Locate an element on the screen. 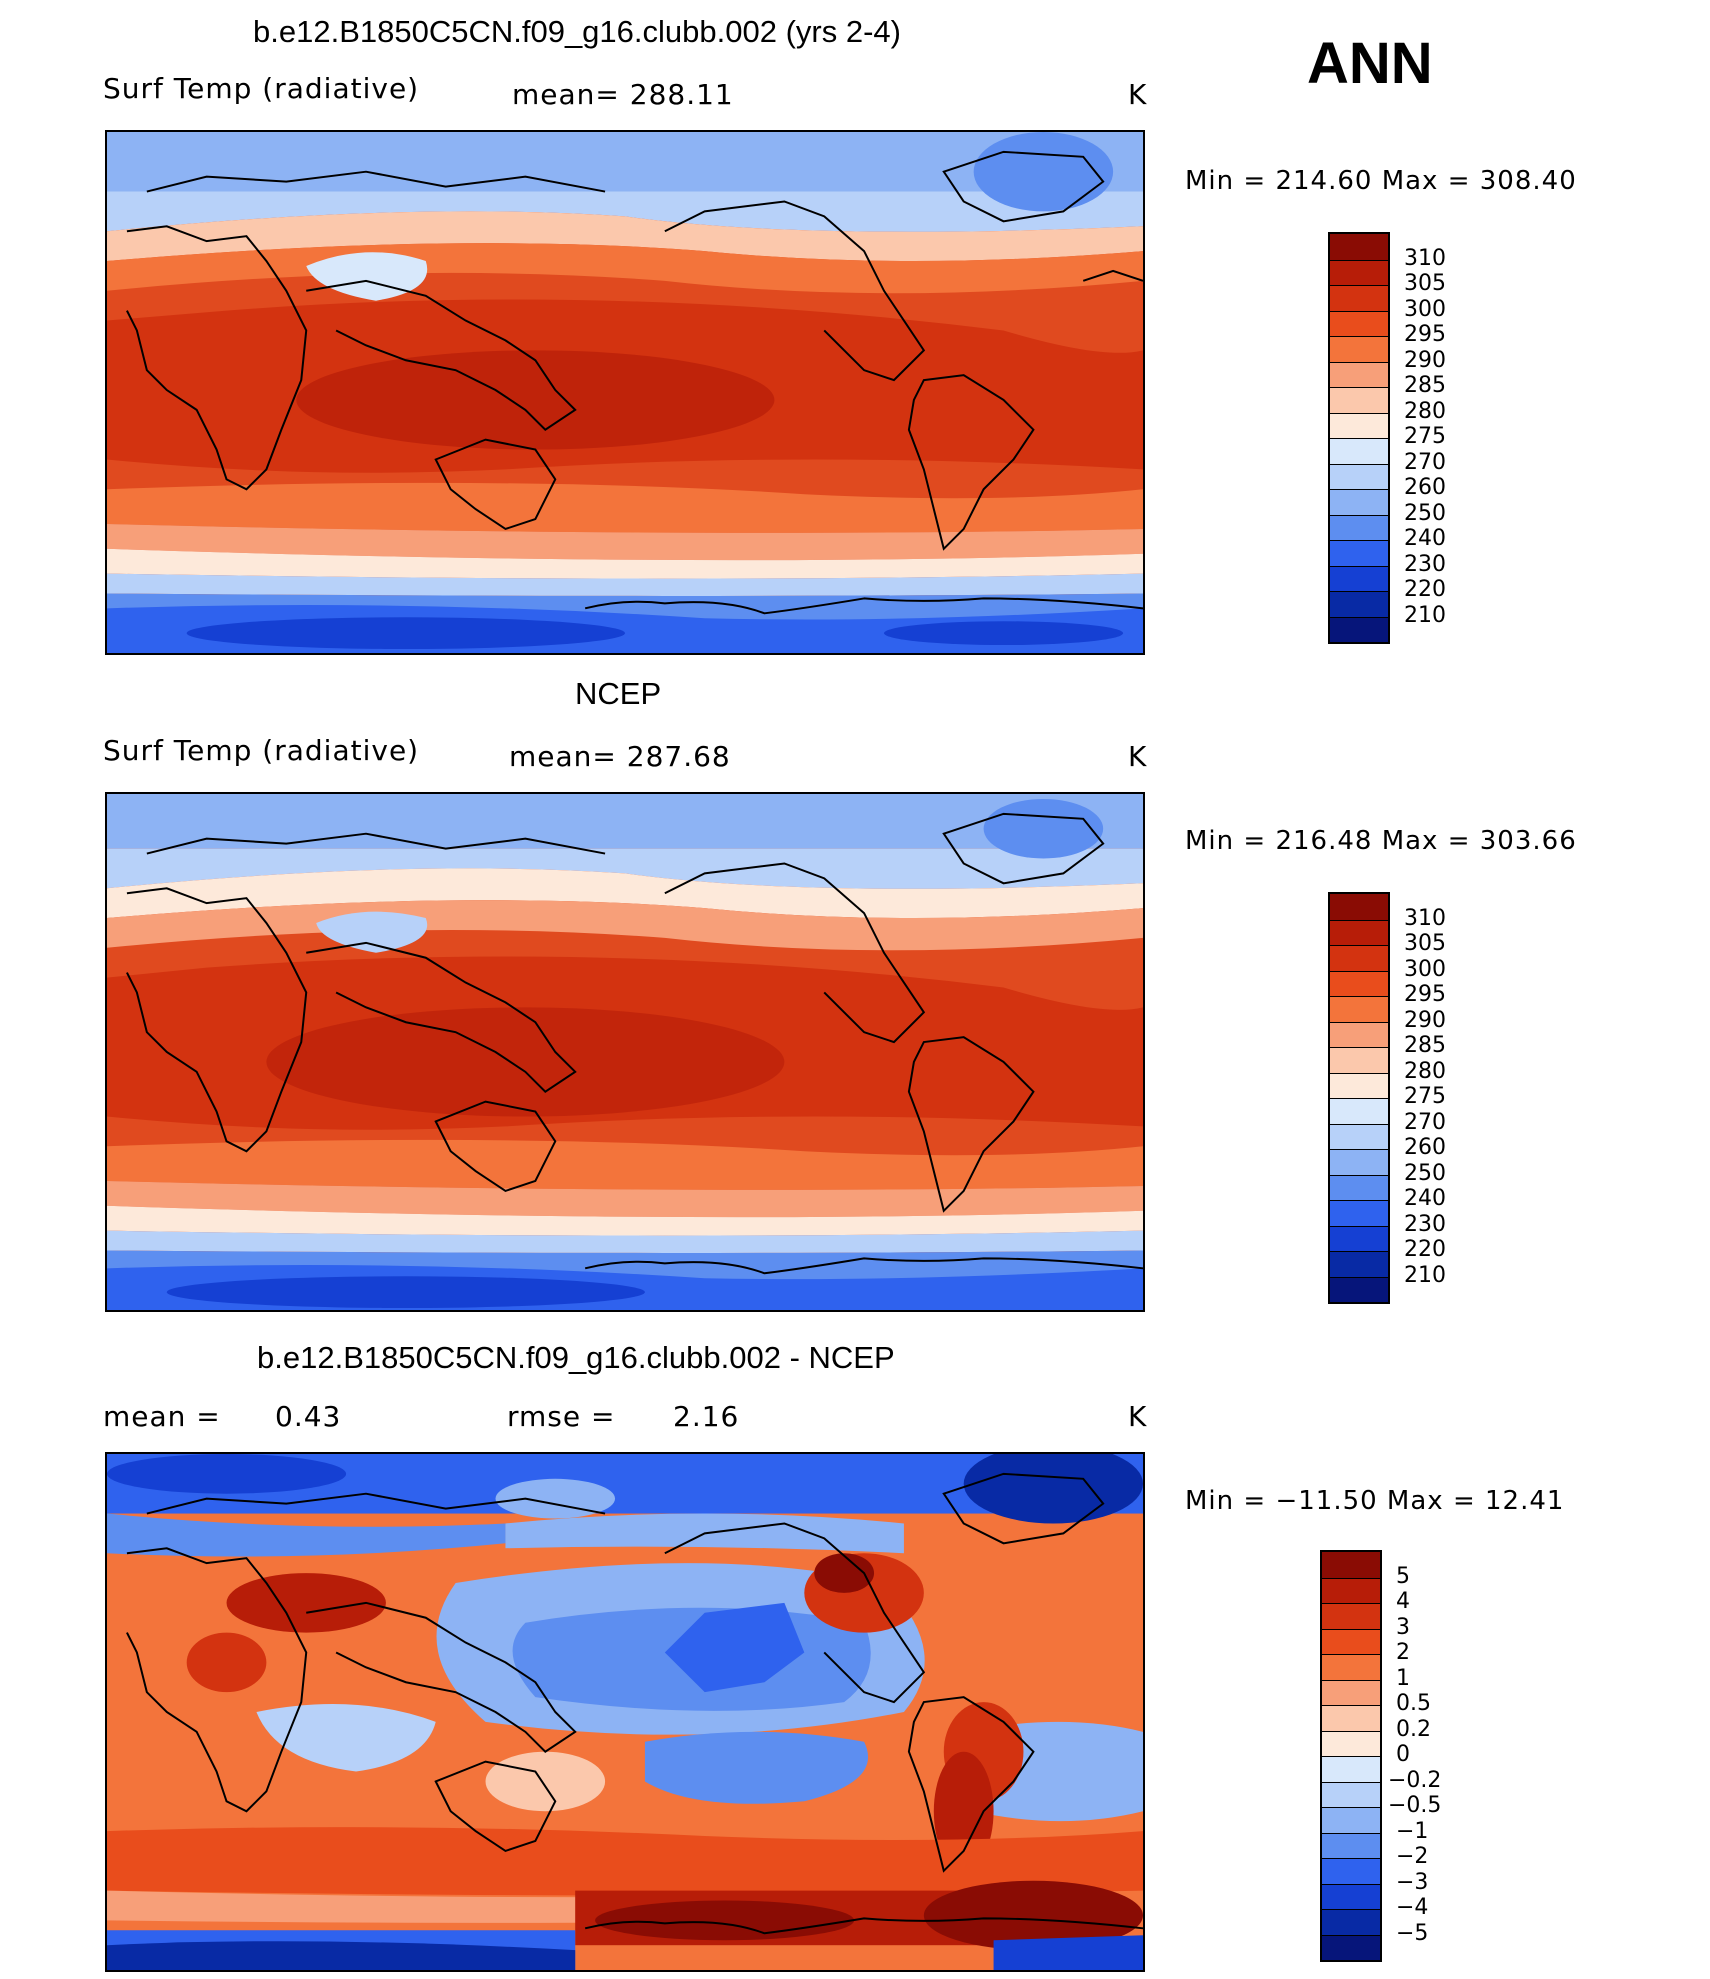  season-label: ANN is located at coordinates (1370, 63).